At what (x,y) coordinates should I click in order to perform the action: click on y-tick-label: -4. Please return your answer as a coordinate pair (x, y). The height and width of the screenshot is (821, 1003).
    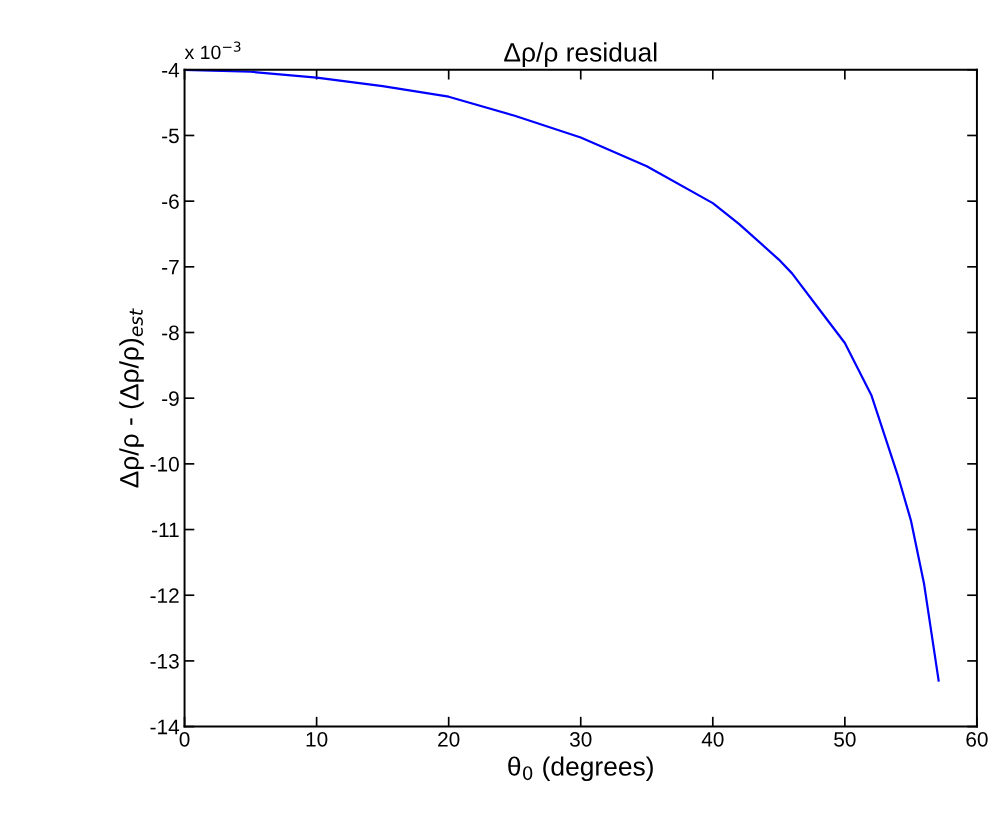
    Looking at the image, I should click on (171, 70).